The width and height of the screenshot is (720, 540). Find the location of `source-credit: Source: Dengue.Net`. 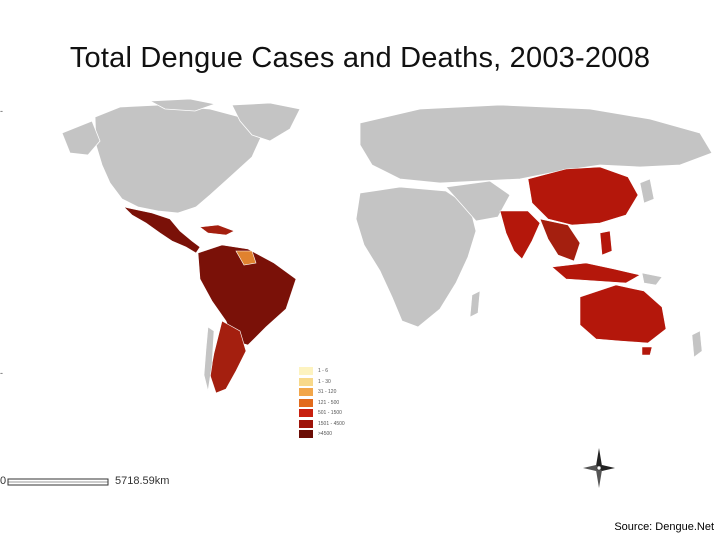

source-credit: Source: Dengue.Net is located at coordinates (664, 527).